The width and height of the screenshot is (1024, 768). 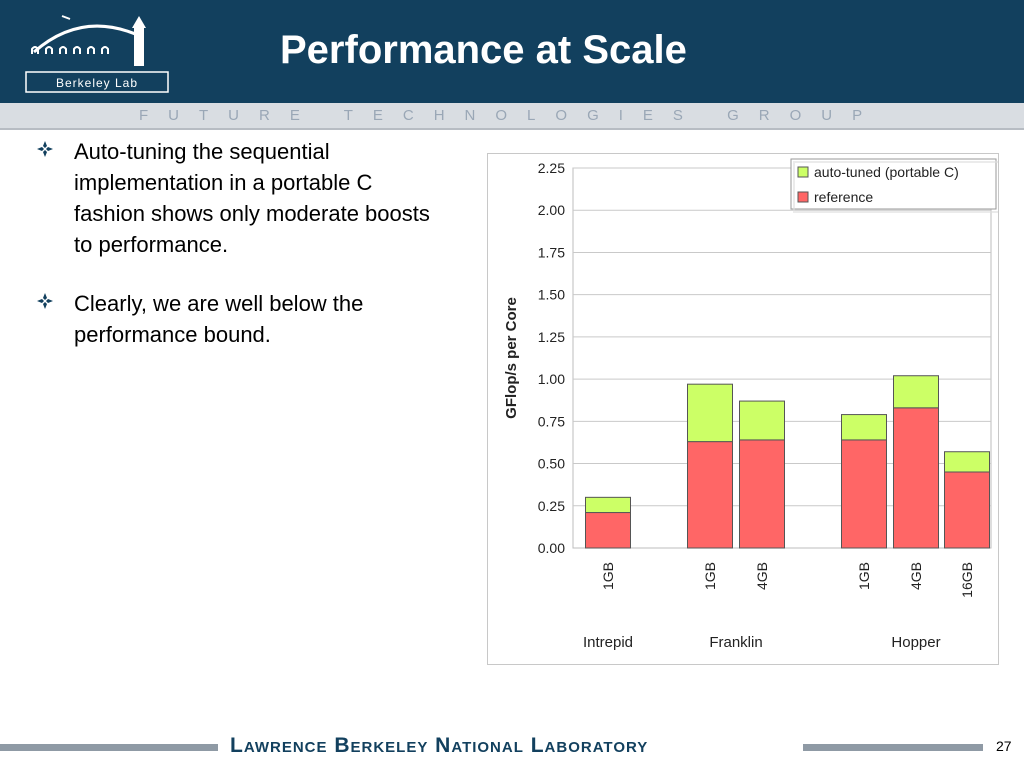 I want to click on y-tick-label: 1.75, so click(x=551, y=252).